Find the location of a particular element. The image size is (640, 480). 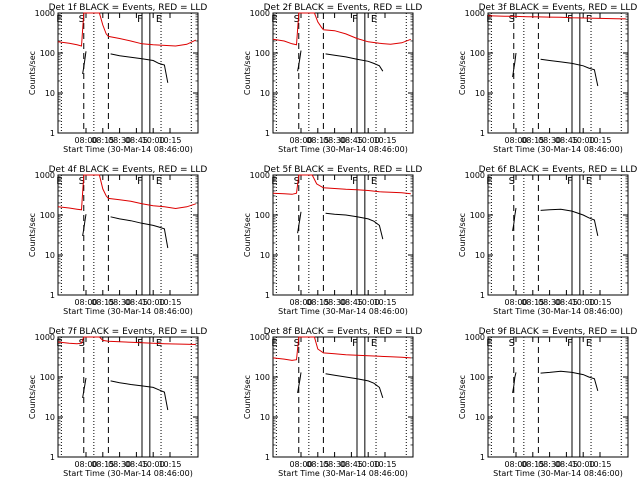

panel-title: Det 8f BLACK = Events, RED = LLD is located at coordinates (343, 332).